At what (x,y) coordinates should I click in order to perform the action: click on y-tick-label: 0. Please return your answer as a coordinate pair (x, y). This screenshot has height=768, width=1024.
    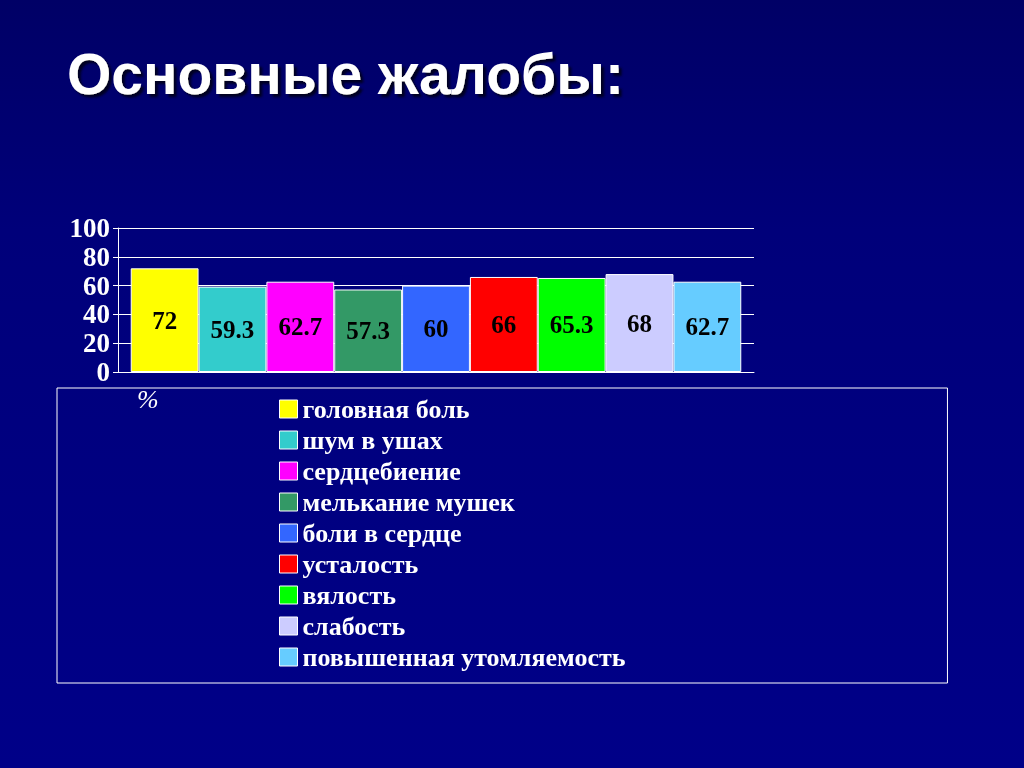
    Looking at the image, I should click on (103, 372).